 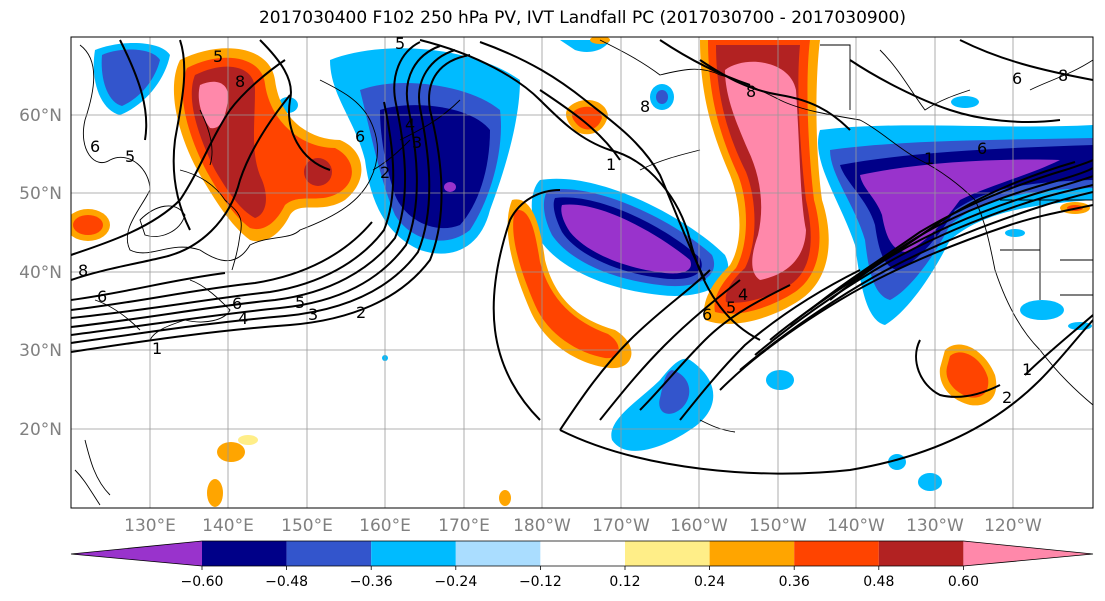 What do you see at coordinates (794, 582) in the screenshot?
I see `colorbar-tick-label: 0.36` at bounding box center [794, 582].